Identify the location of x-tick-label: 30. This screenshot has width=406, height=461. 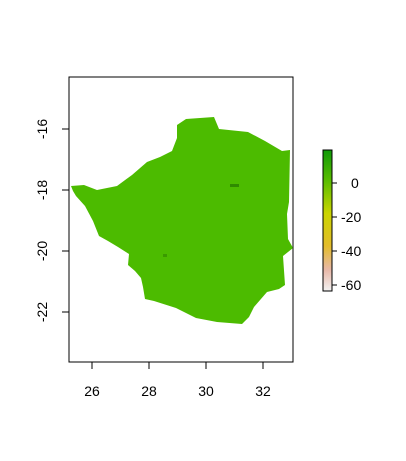
(206, 391).